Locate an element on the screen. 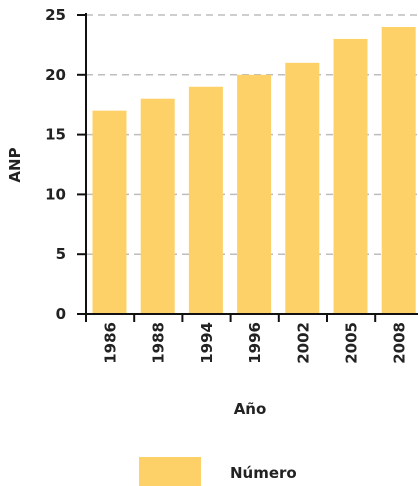  y-tick-label: 20 is located at coordinates (55, 75).